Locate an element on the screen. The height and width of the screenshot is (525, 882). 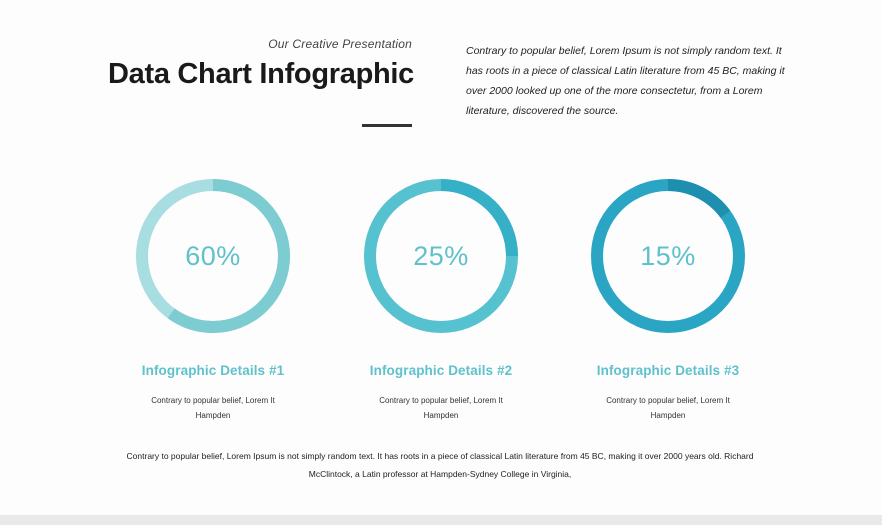
page-title: Data Chart Infographic is located at coordinates (261, 74).